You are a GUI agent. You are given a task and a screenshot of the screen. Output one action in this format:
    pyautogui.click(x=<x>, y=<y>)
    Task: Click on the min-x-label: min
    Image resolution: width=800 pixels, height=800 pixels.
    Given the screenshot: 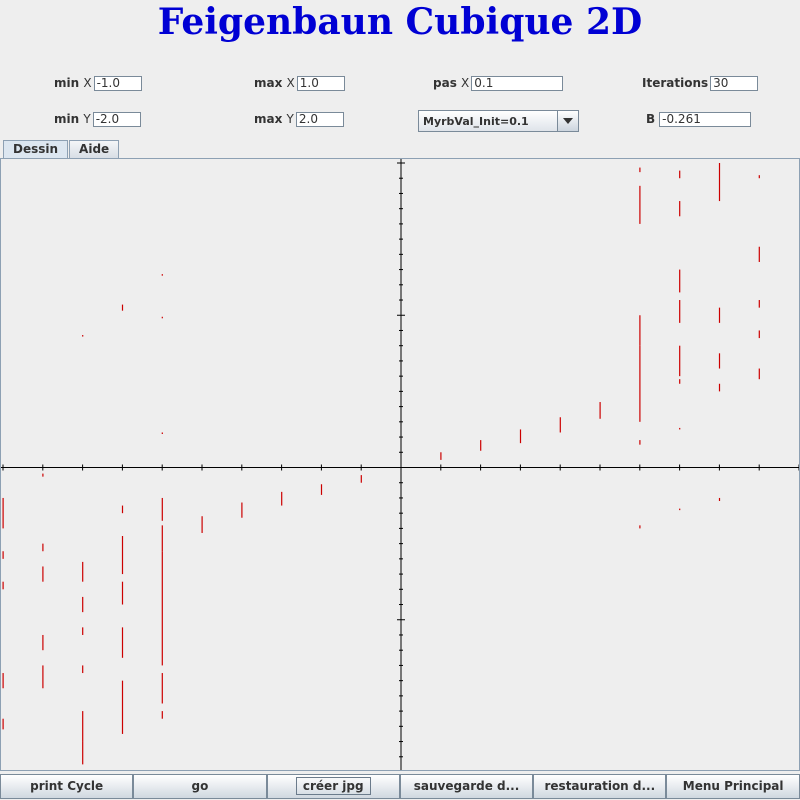 What is the action you would take?
    pyautogui.click(x=67, y=83)
    